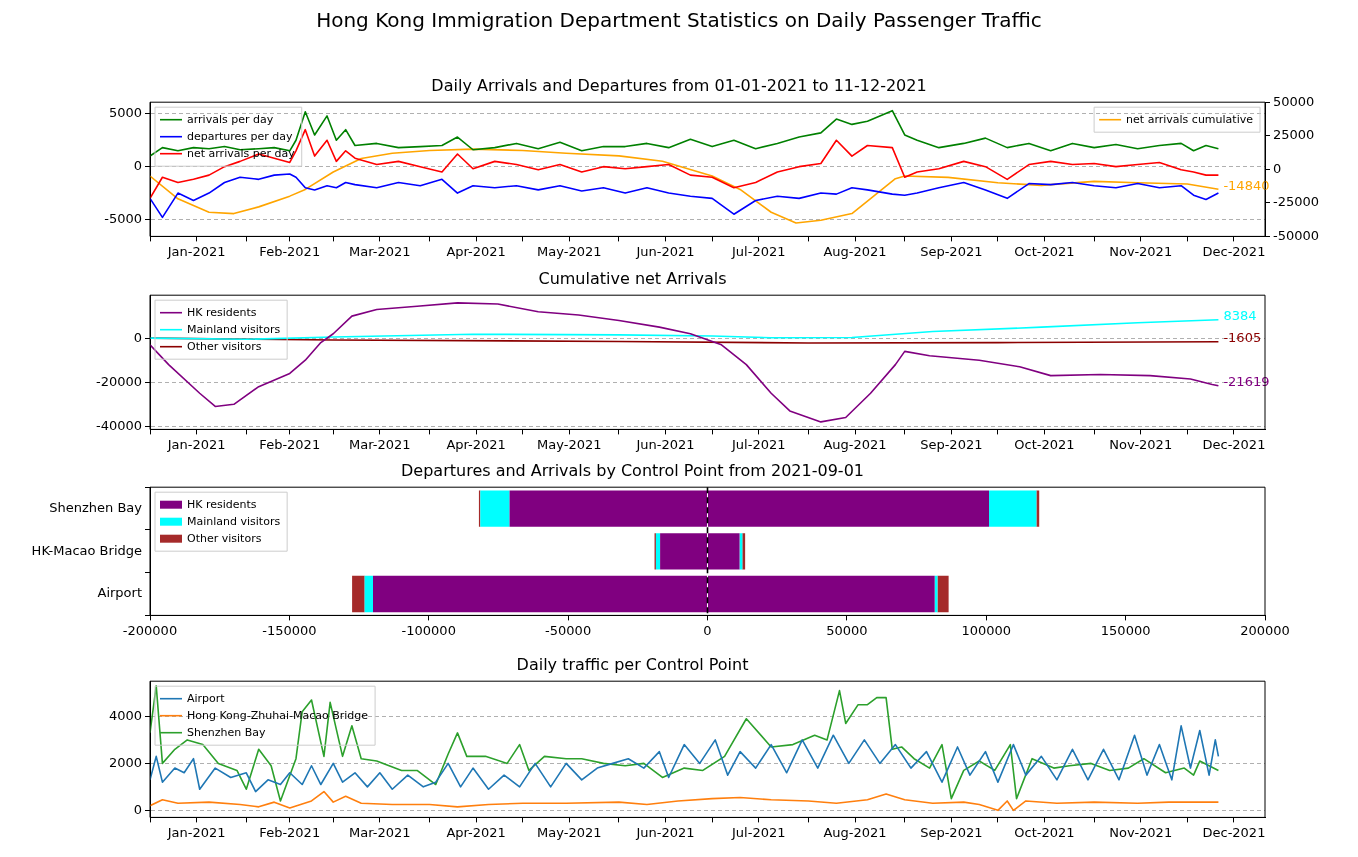  Describe the element at coordinates (1294, 101) in the screenshot. I see `y2-tick-label: 50000` at that location.